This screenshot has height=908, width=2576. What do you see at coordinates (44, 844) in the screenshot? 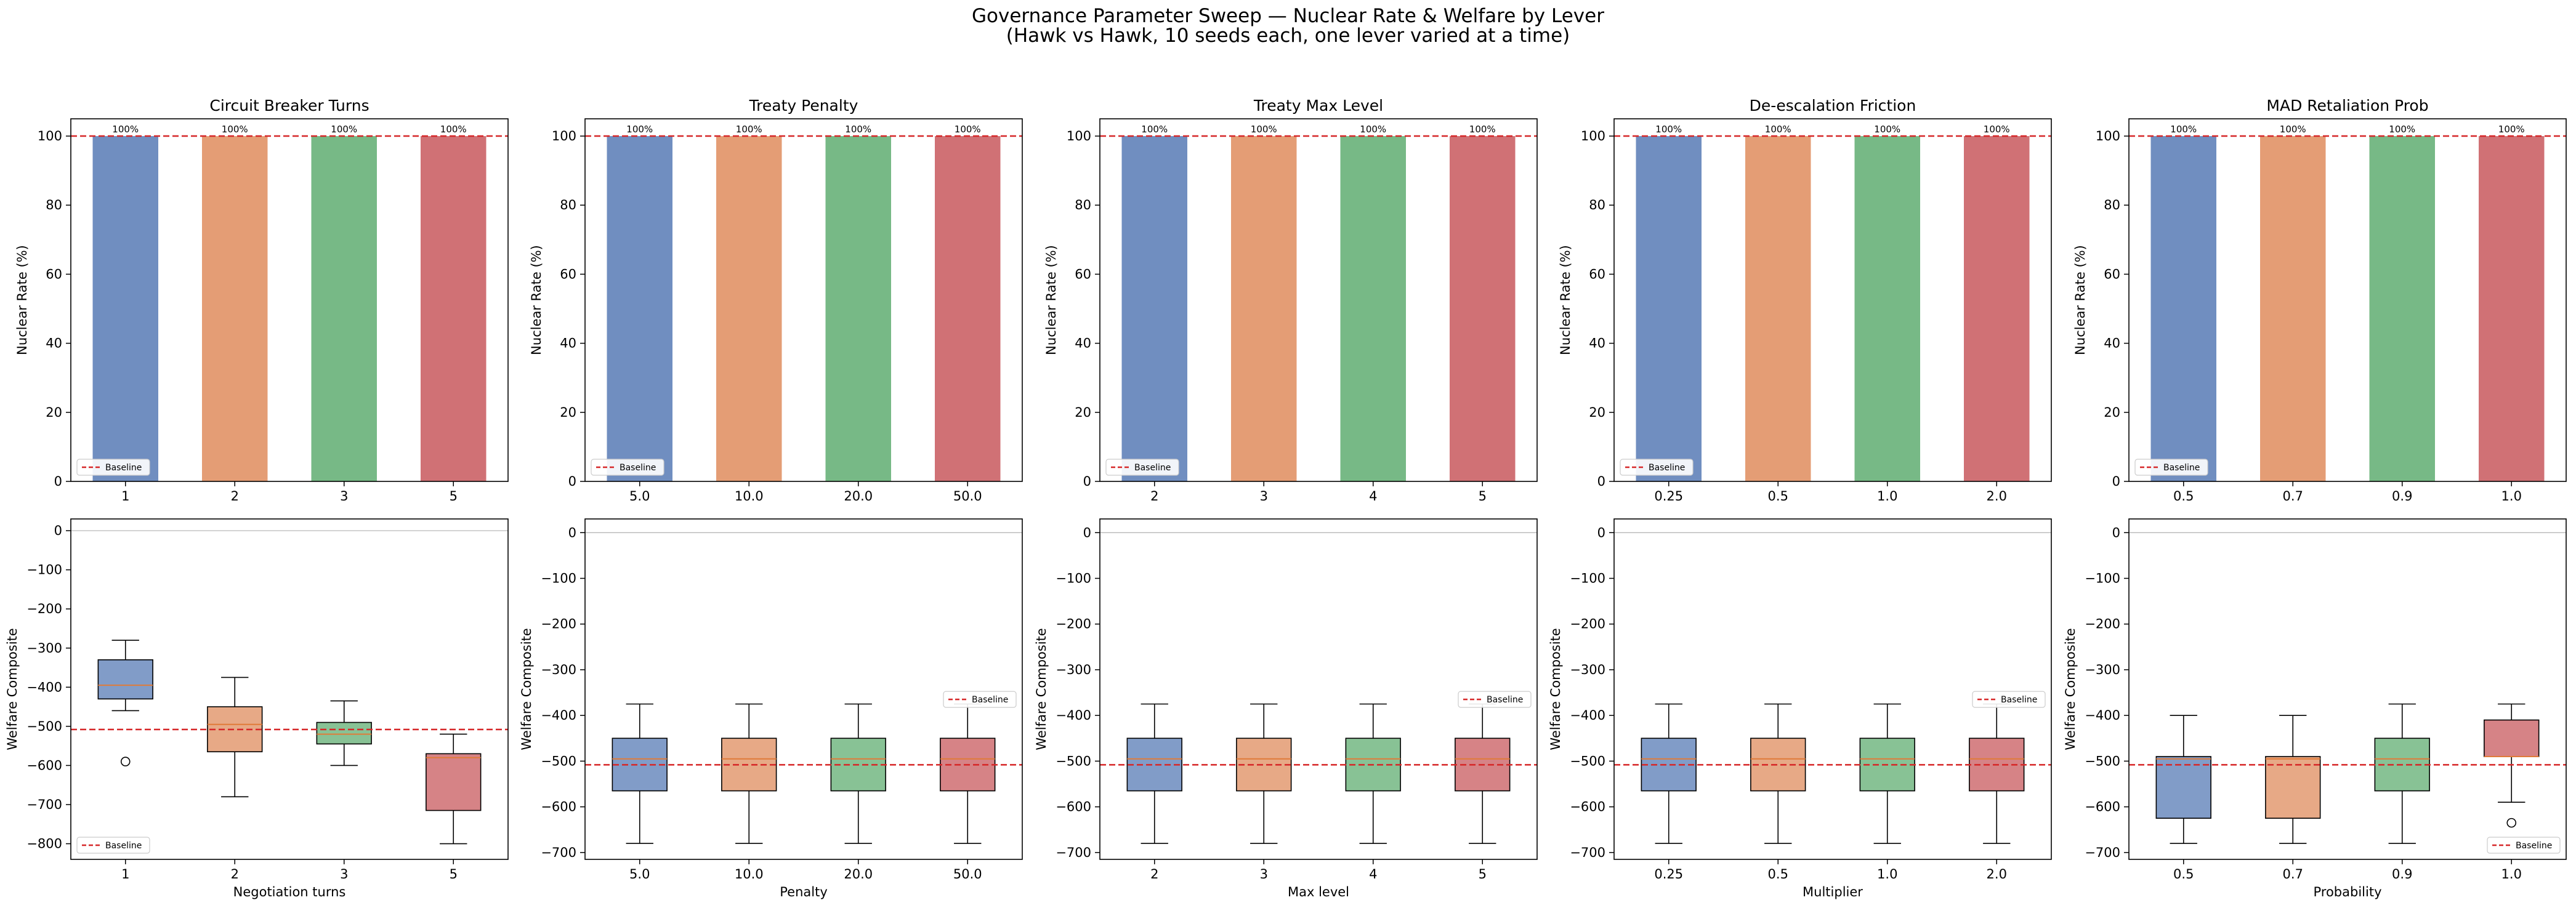
I see `y-tick-label: −800` at bounding box center [44, 844].